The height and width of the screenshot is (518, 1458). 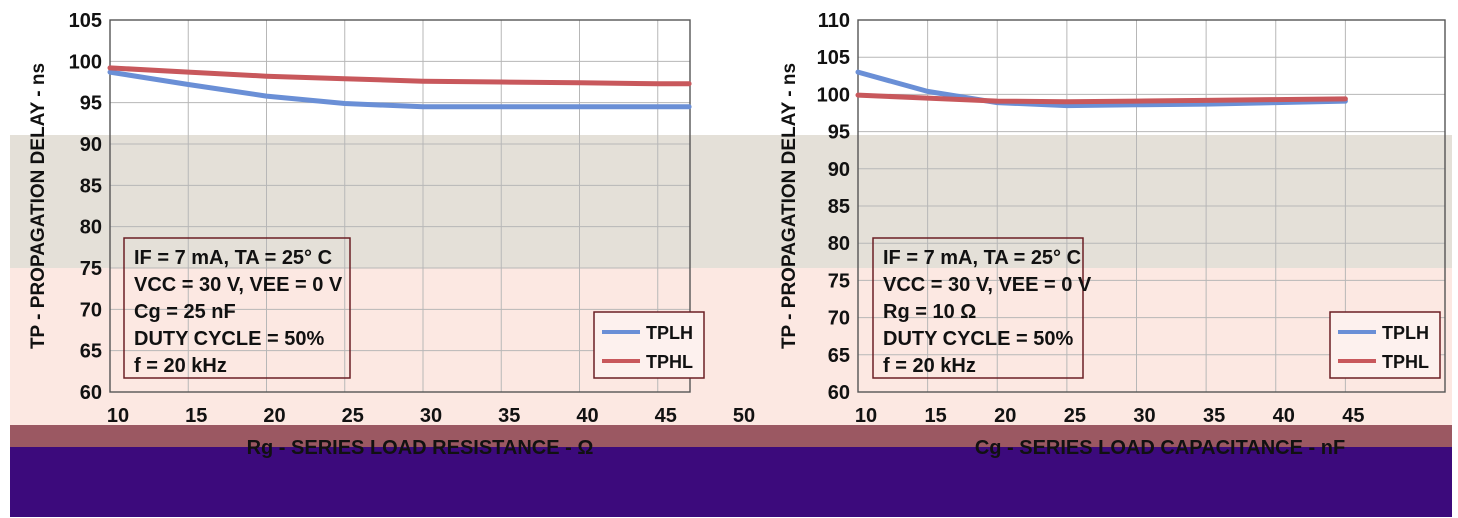 What do you see at coordinates (420, 448) in the screenshot?
I see `x-axis-label: Rg - SERIES LOAD RESISTANCE - Ω` at bounding box center [420, 448].